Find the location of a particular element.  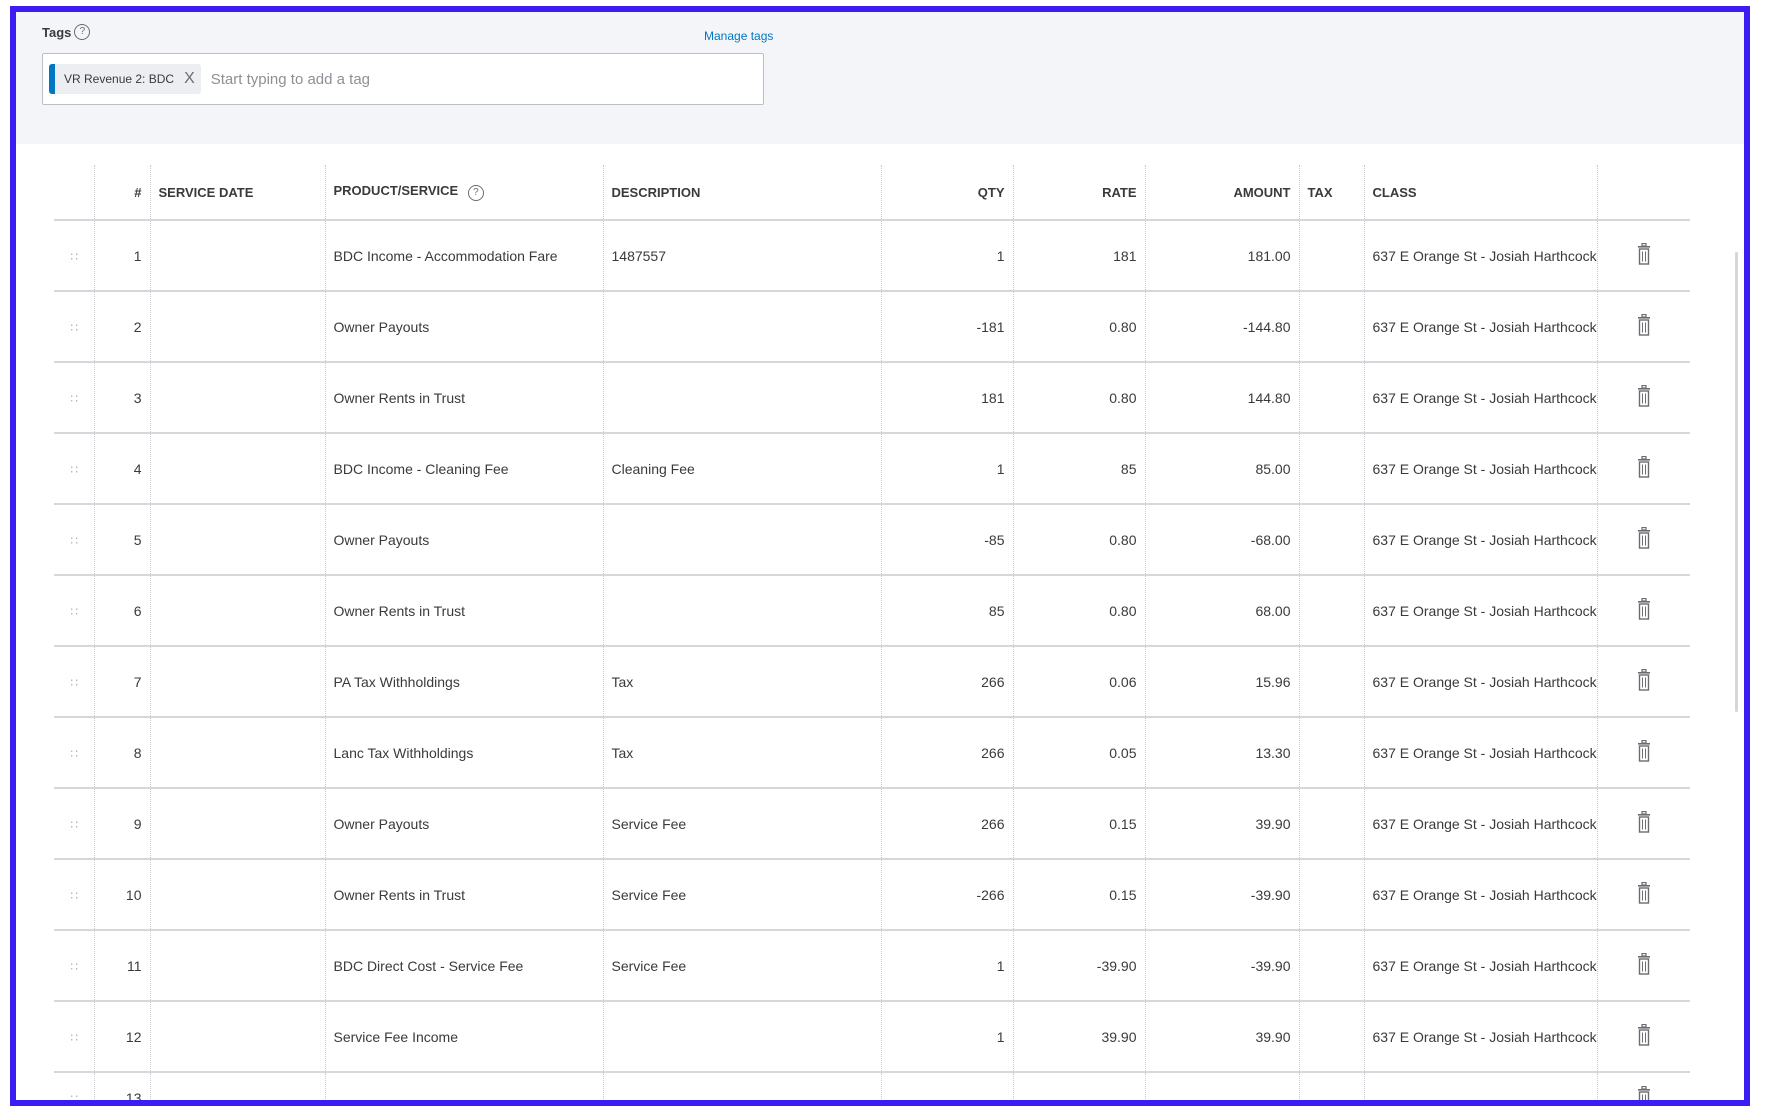

amount-cell: -144.80 is located at coordinates (1222, 327).